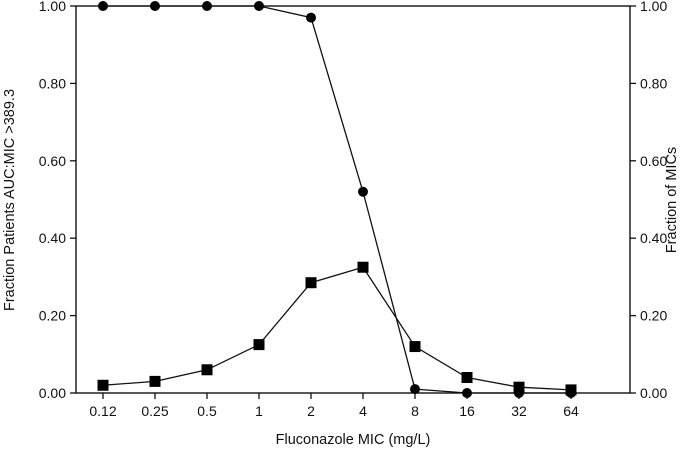  I want to click on y-tick-label-left: 0.40, so click(52, 238).